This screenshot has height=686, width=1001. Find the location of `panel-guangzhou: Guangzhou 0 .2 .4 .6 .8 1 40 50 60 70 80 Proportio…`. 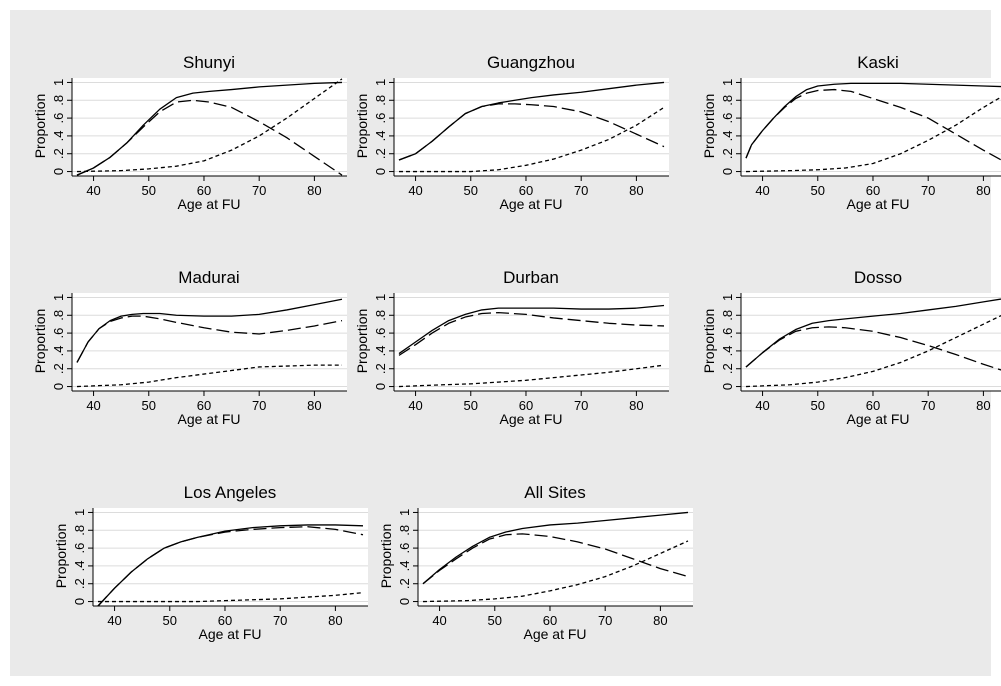

panel-guangzhou: Guangzhou 0 .2 .4 .6 .8 1 40 50 60 70 80 Proportio… is located at coordinates (511, 132).